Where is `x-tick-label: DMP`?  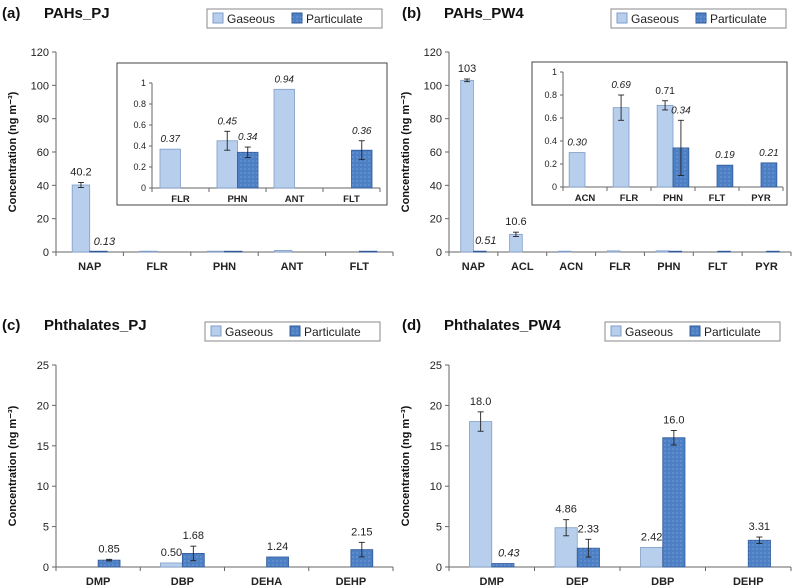 x-tick-label: DMP is located at coordinates (98, 582).